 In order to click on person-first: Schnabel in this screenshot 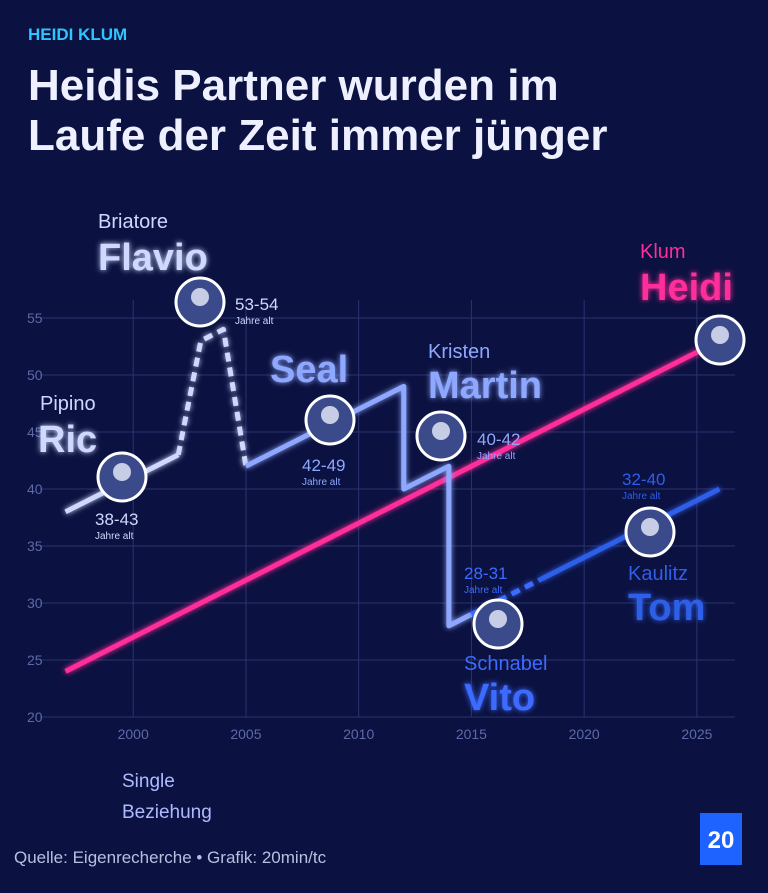, I will do `click(505, 664)`.